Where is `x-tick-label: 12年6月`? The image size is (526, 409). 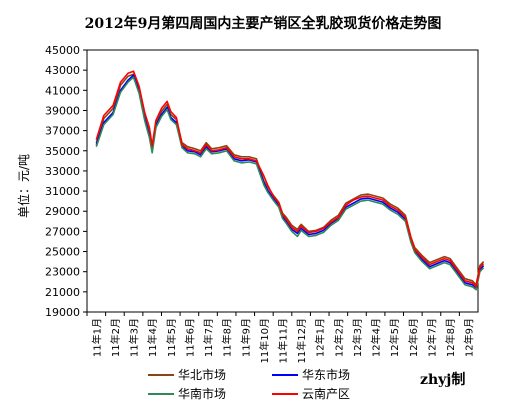
x-tick-label: 12年6月 is located at coordinates (413, 337).